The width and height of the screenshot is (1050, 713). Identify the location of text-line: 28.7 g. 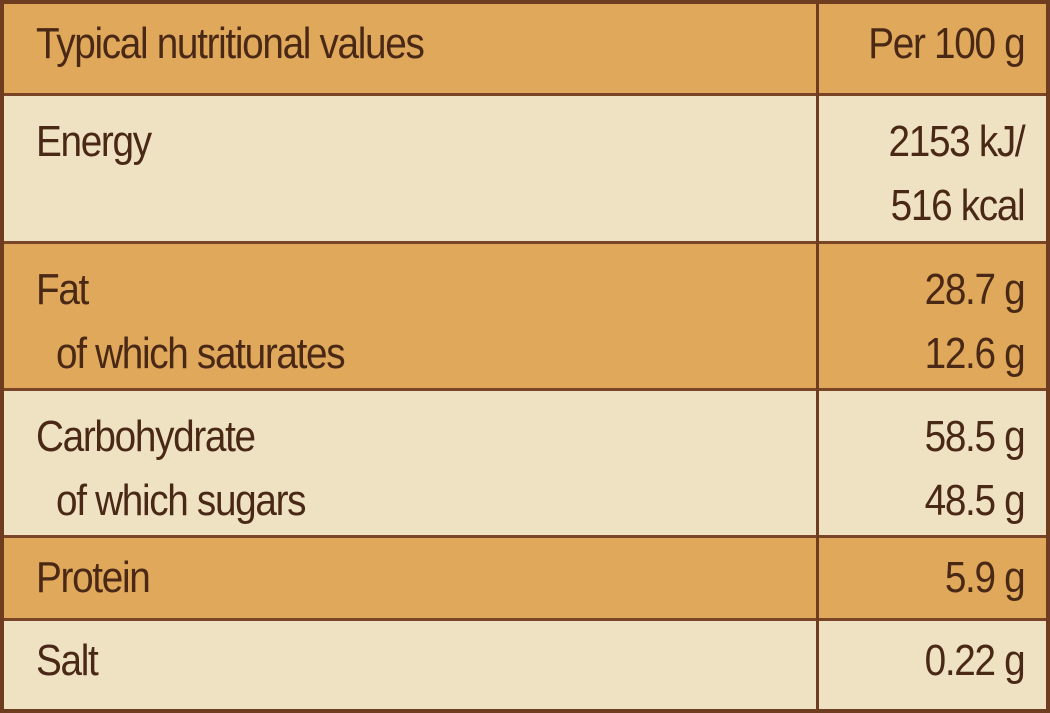
(974, 289).